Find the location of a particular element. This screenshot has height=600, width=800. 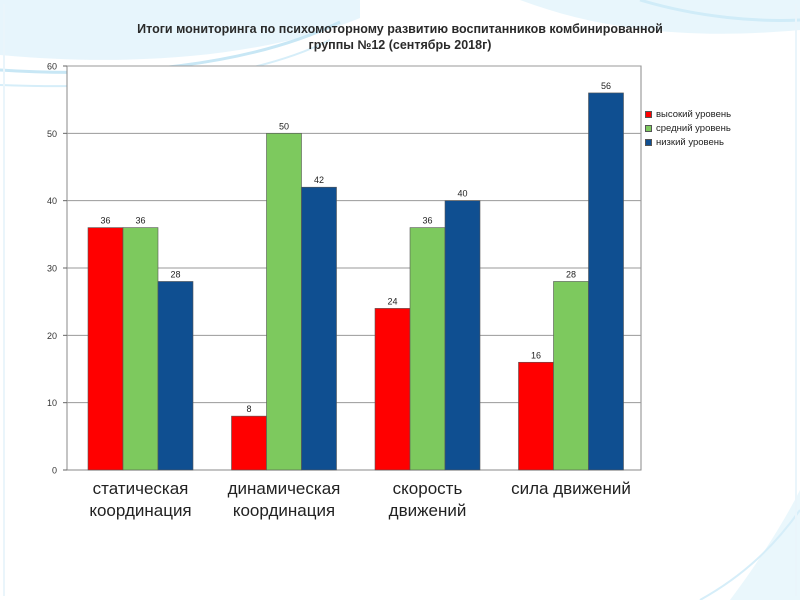

bar-value-label: 16 is located at coordinates (536, 355).